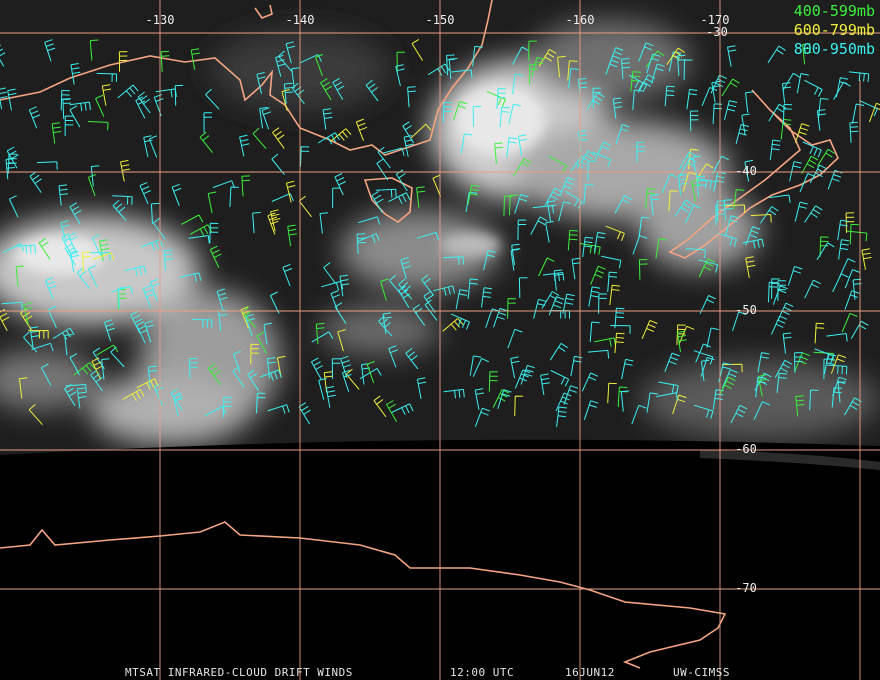  What do you see at coordinates (300, 20) in the screenshot?
I see `longitude-label: -140` at bounding box center [300, 20].